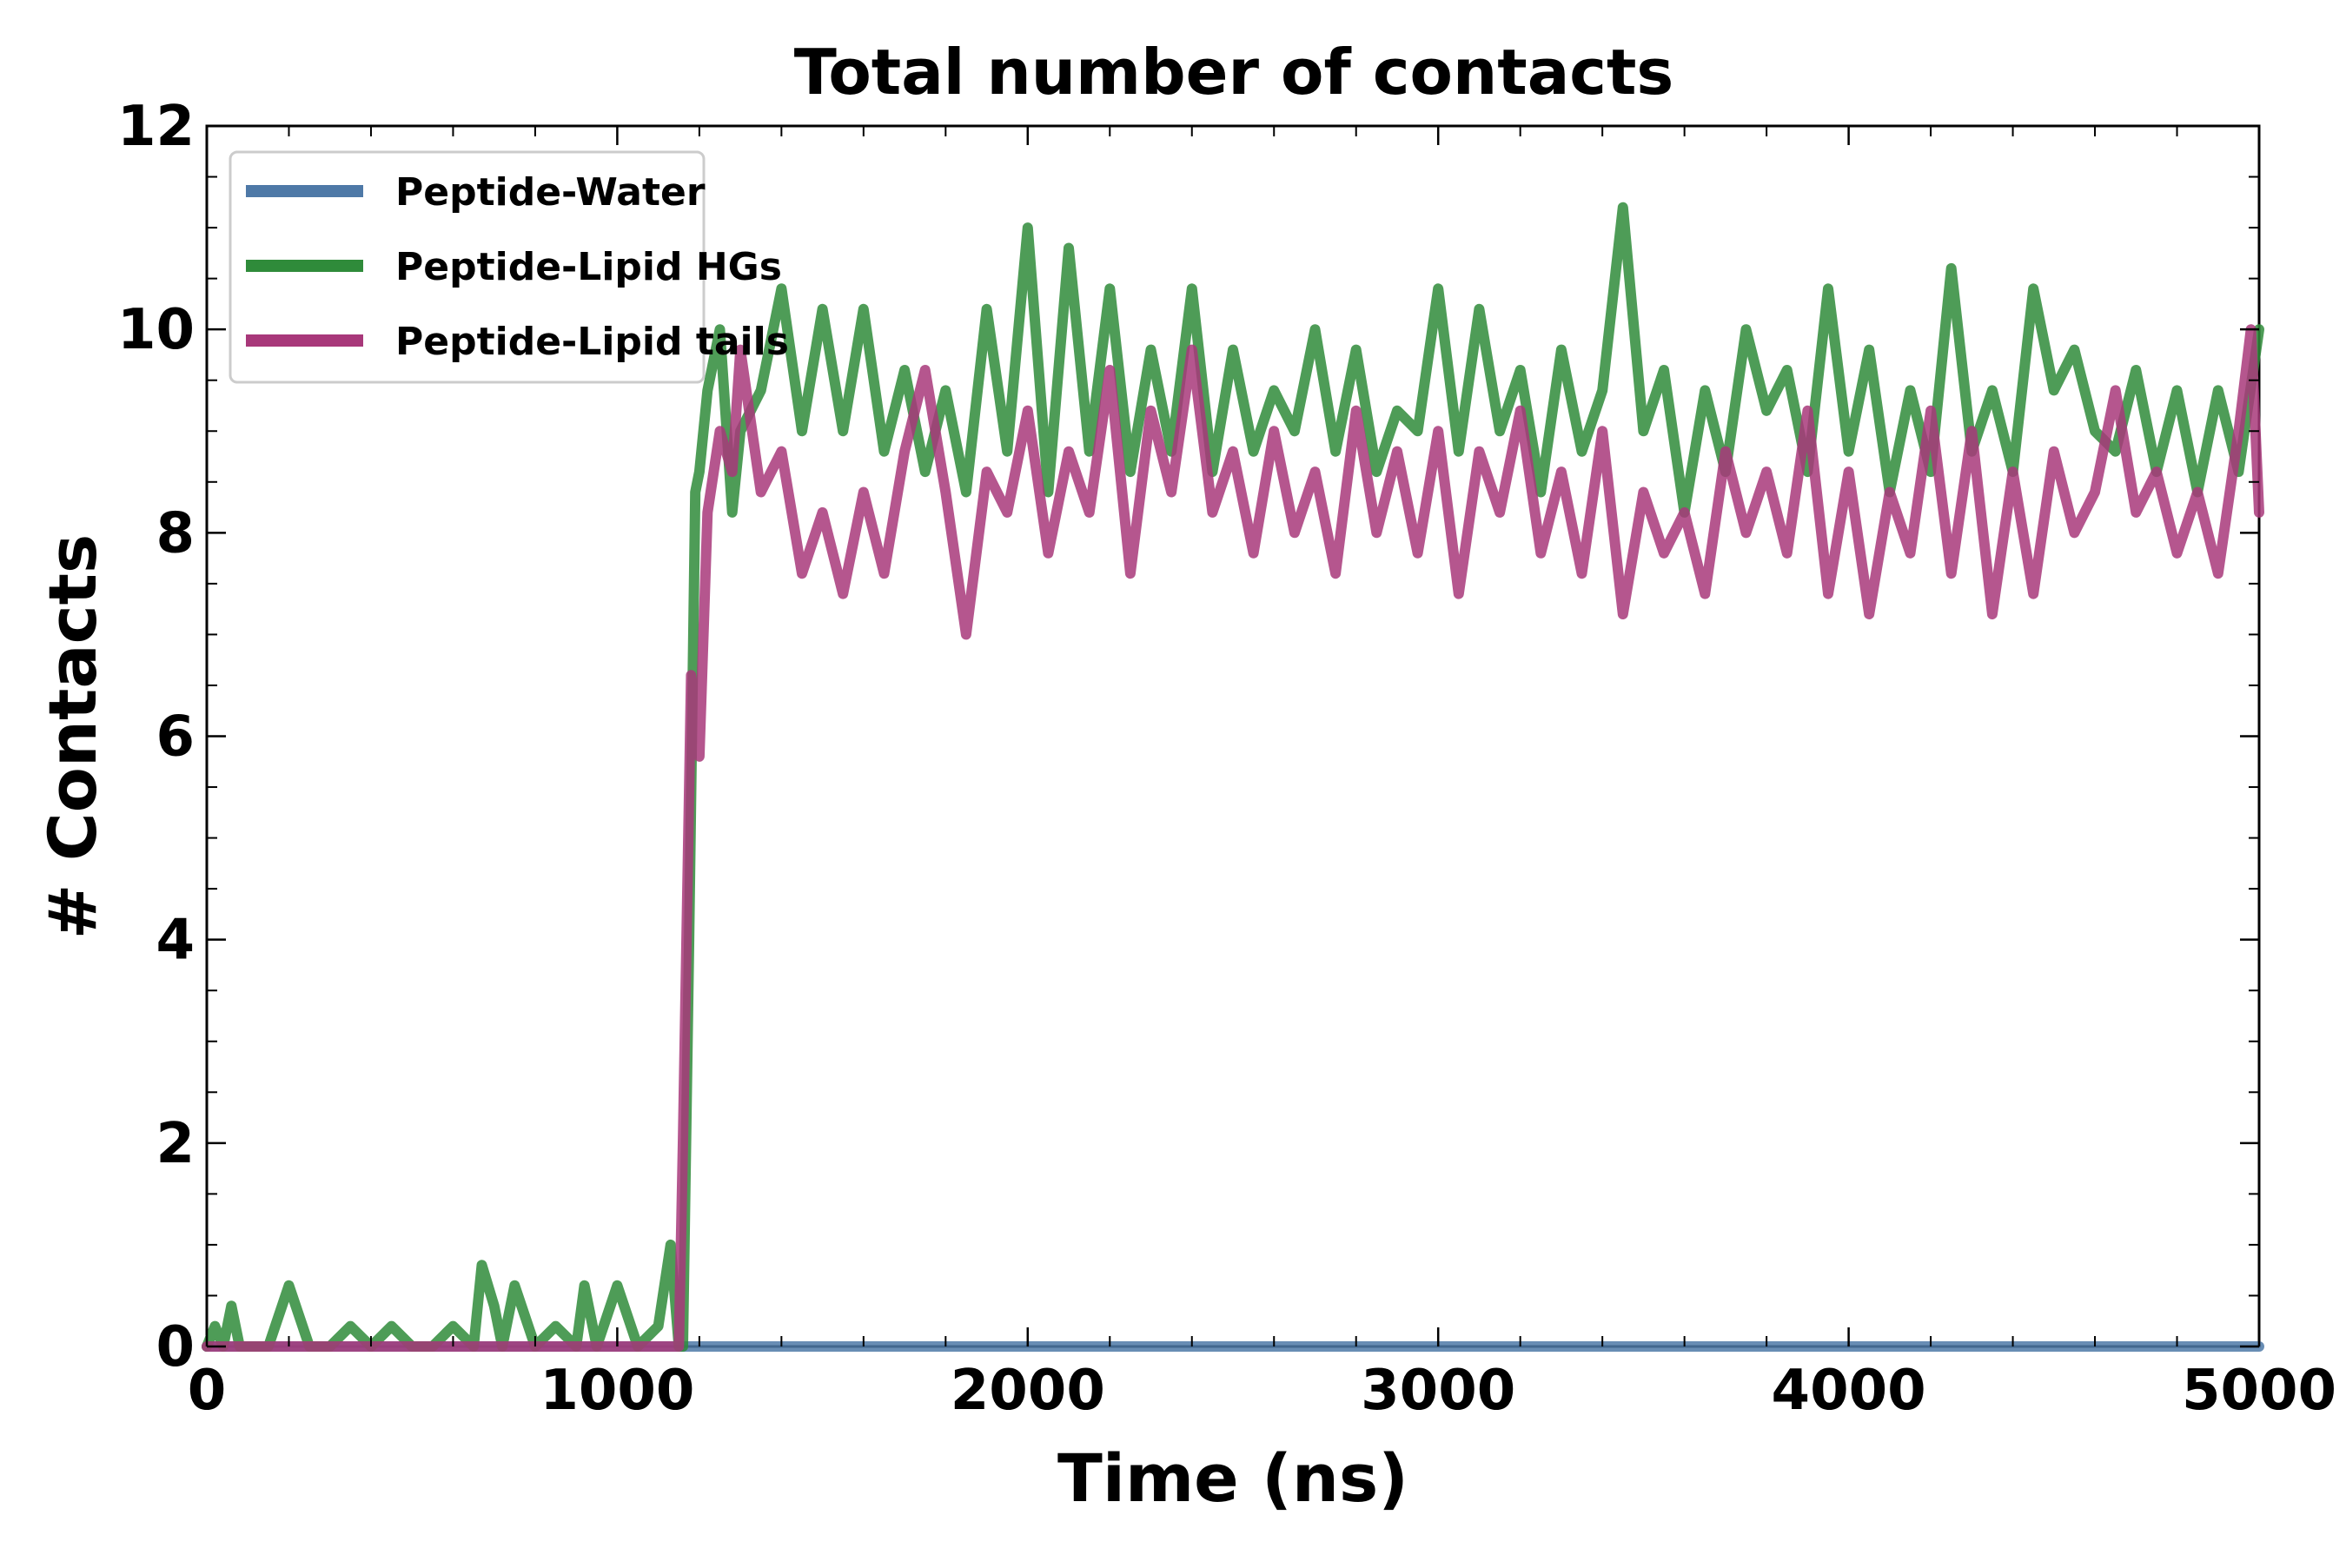  I want to click on legend-label: Peptide-Water, so click(550, 192).